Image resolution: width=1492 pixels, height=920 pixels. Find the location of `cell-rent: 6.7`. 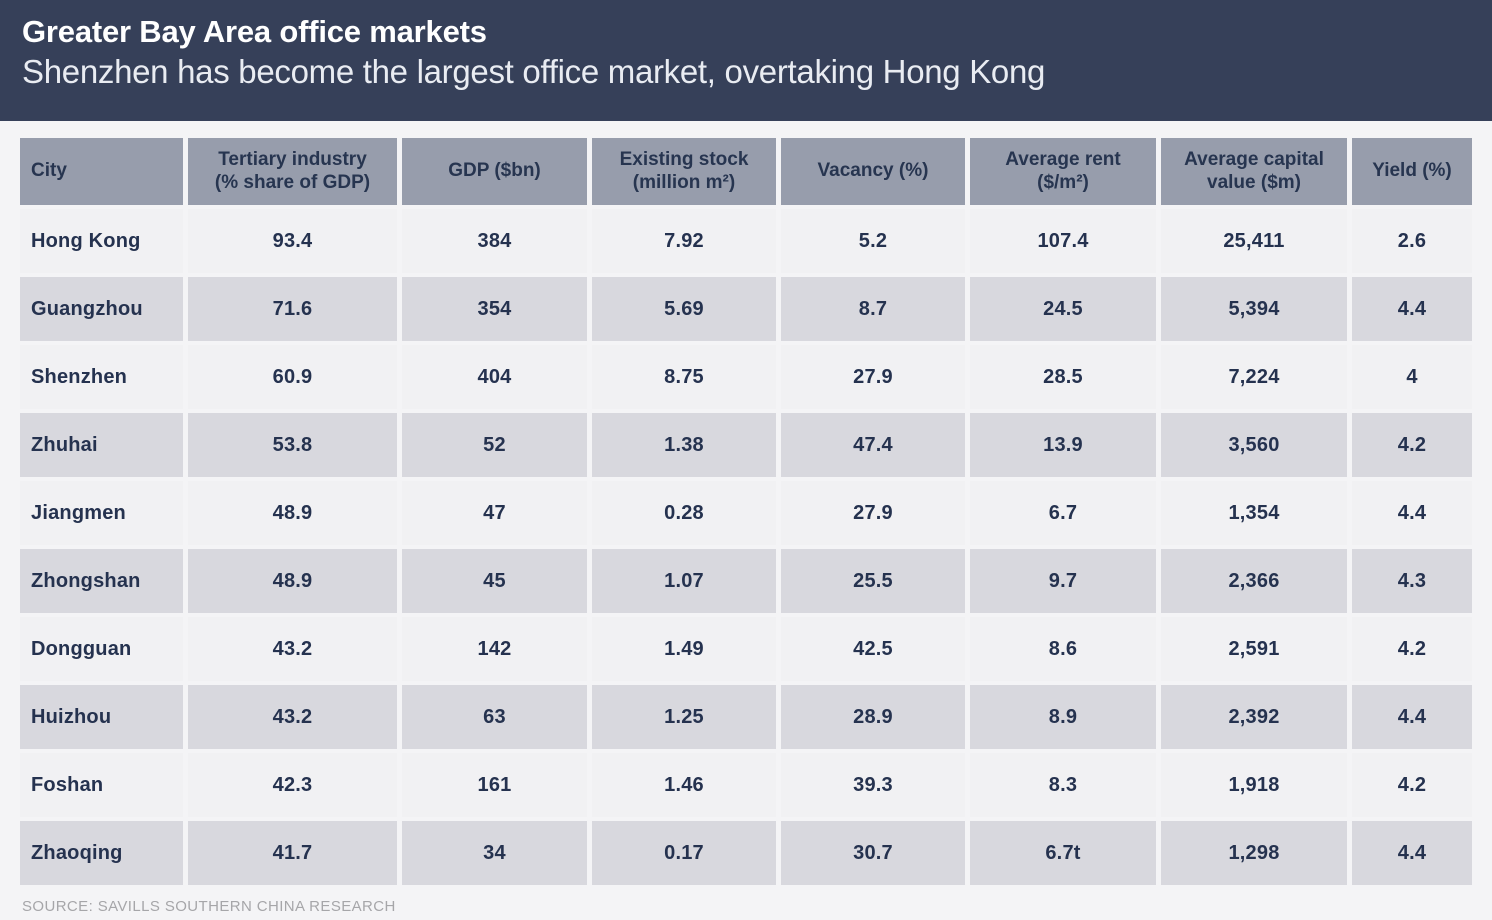

cell-rent: 6.7 is located at coordinates (1063, 513).